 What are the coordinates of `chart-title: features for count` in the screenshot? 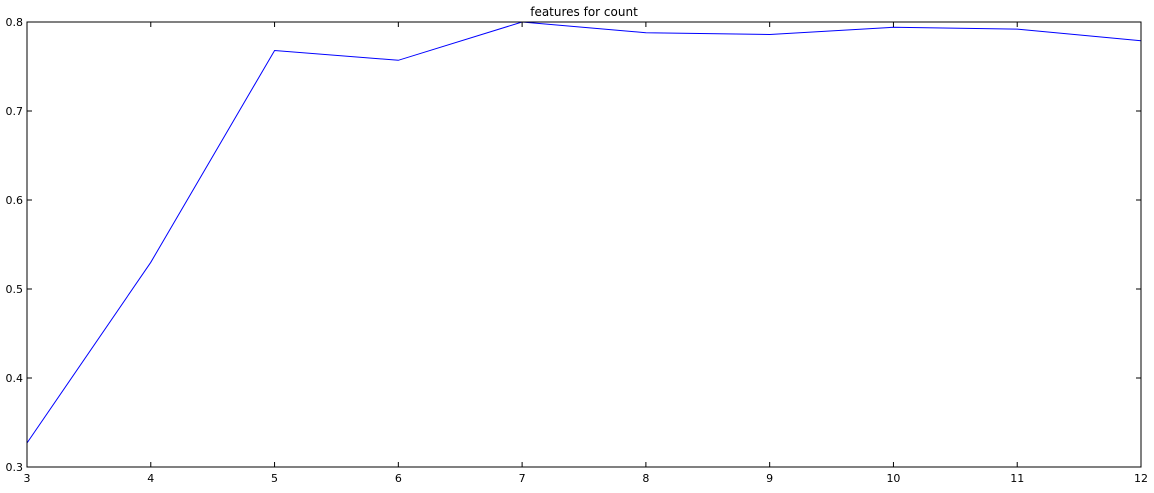 It's located at (584, 12).